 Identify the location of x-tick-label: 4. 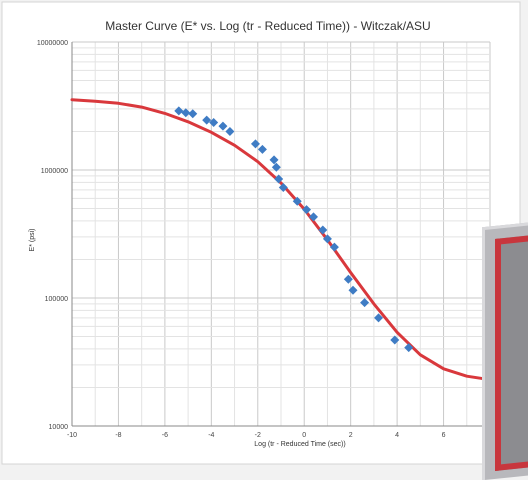
(397, 435).